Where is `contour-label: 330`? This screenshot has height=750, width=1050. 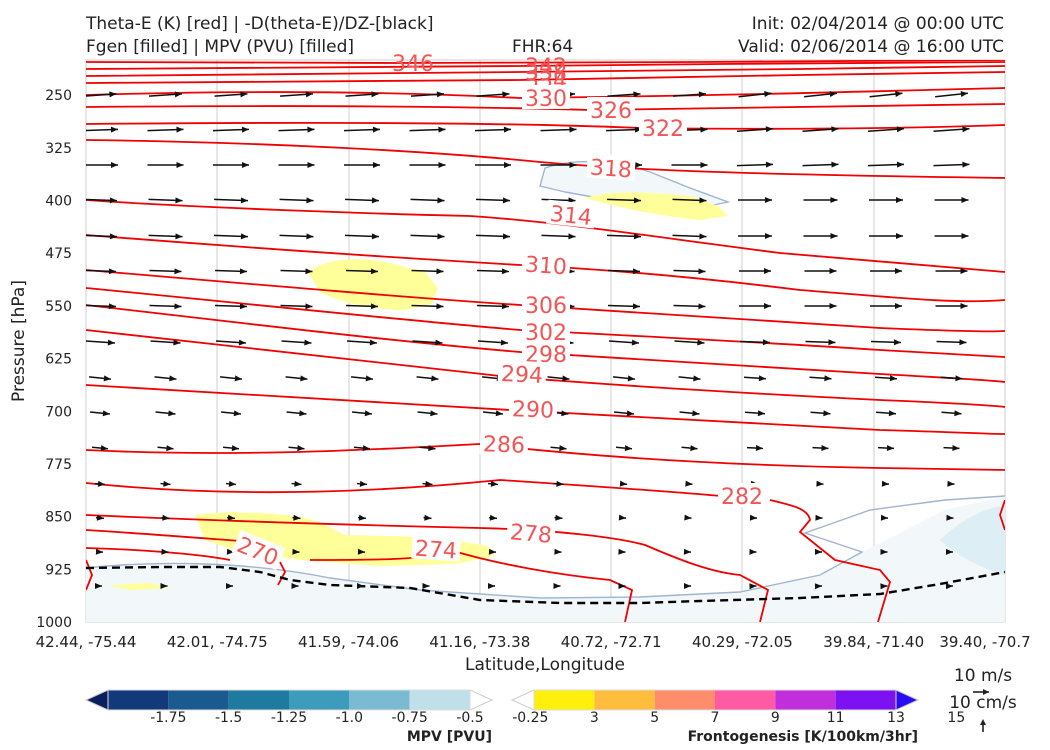 contour-label: 330 is located at coordinates (546, 99).